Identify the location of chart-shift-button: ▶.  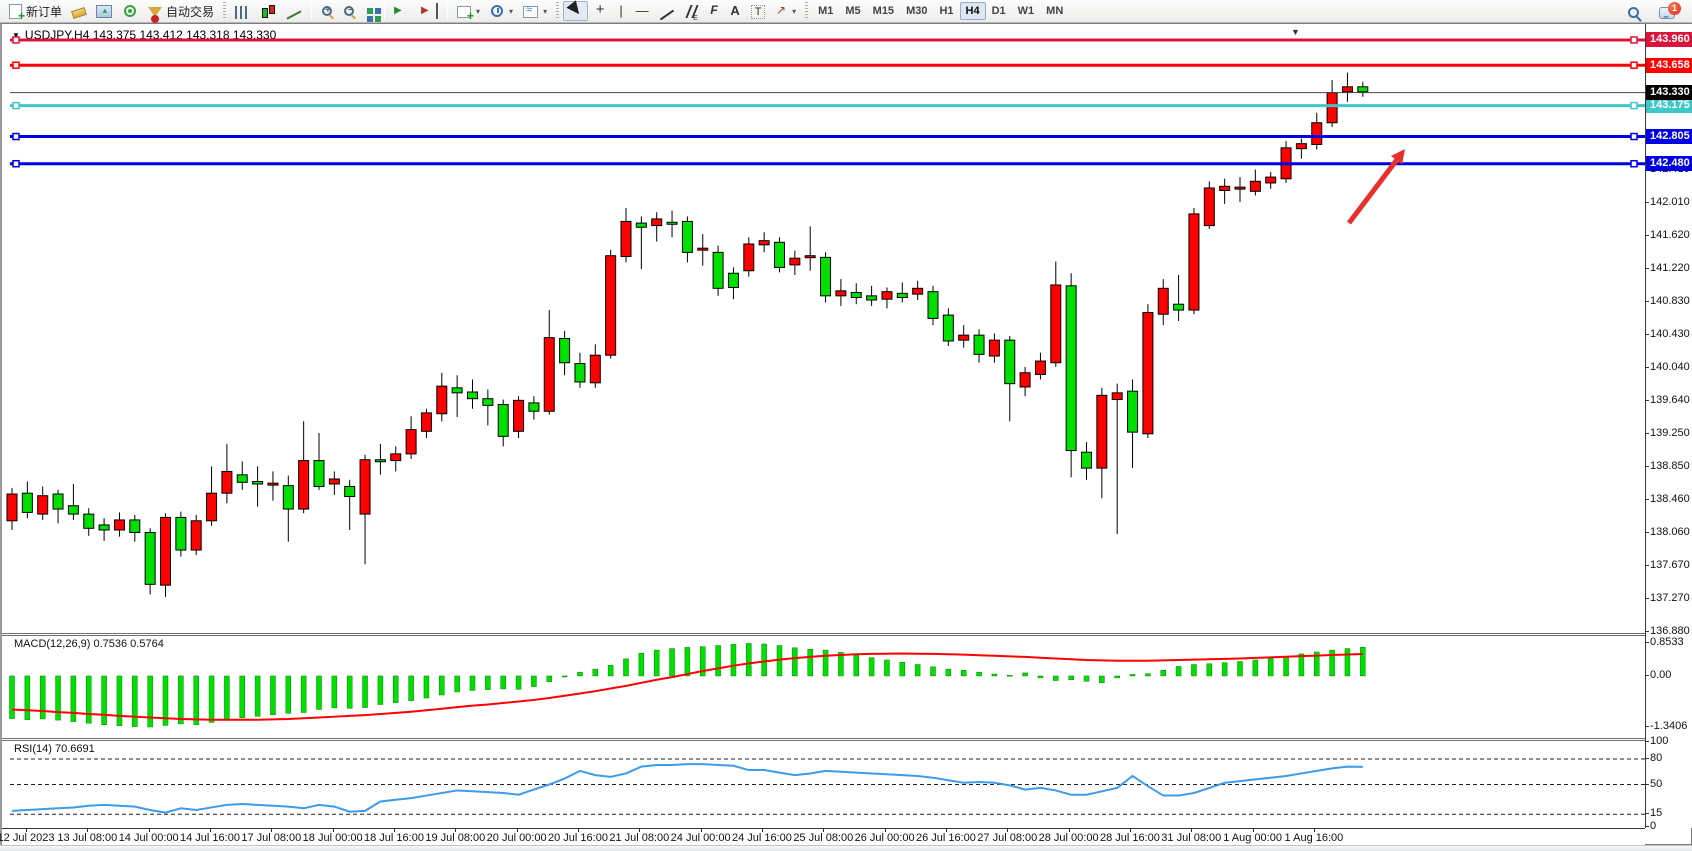
(429, 11).